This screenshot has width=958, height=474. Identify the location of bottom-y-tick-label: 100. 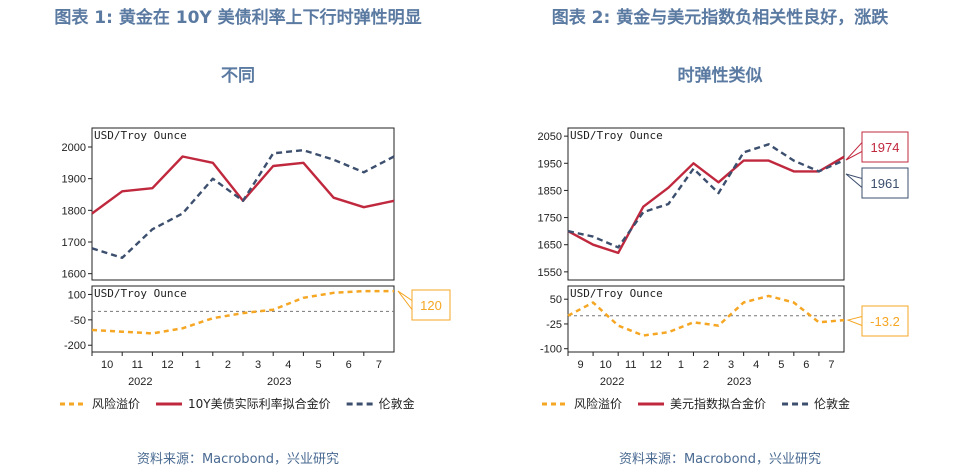
(77, 295).